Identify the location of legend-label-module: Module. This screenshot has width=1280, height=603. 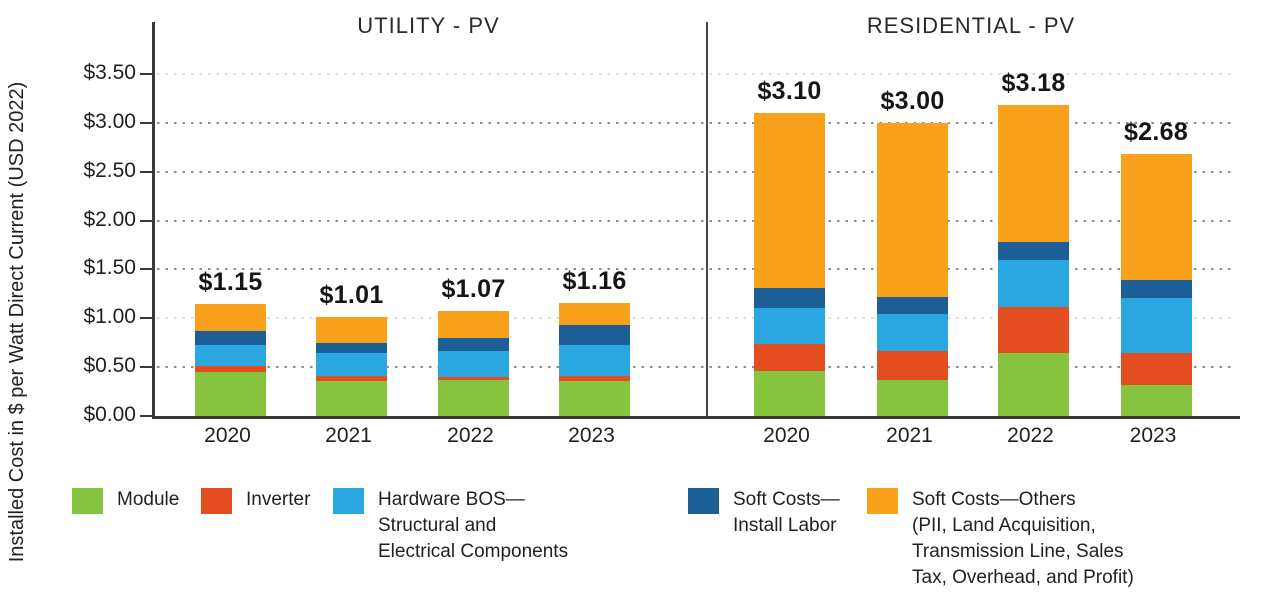
(148, 500).